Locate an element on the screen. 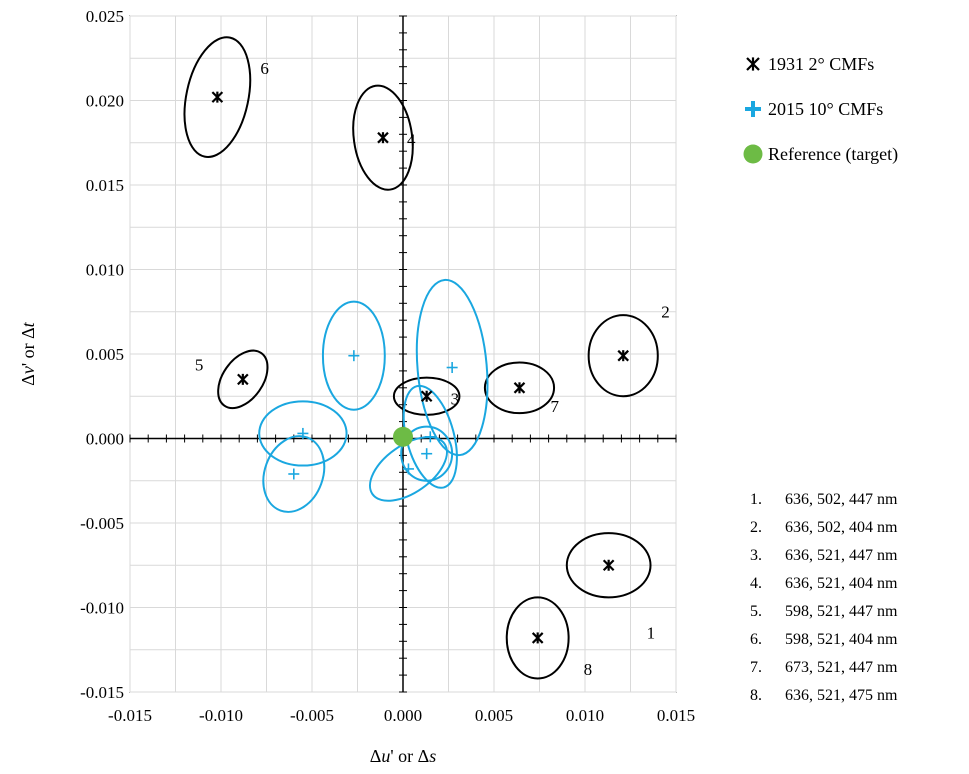 The height and width of the screenshot is (774, 969). annotation-text: 636, 521, 475 nm is located at coordinates (841, 695).